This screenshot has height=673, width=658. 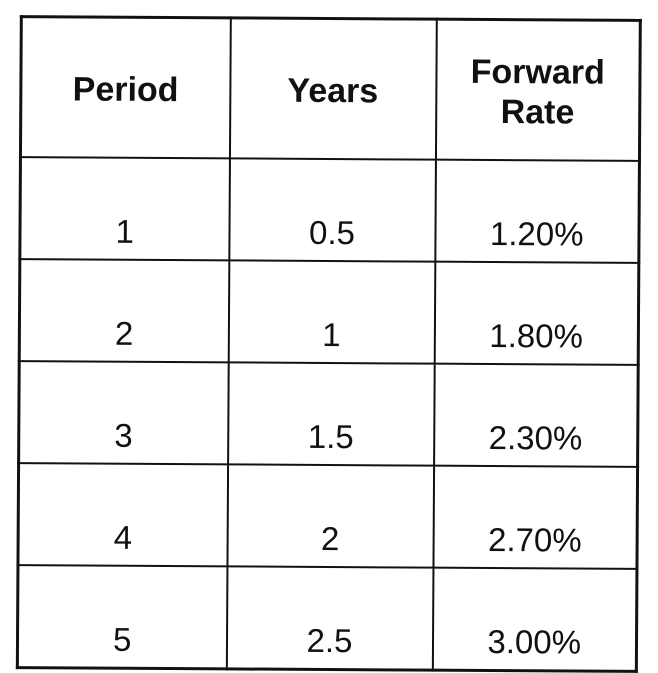 I want to click on table-row: 5 2.5 3.00%, so click(x=327, y=618).